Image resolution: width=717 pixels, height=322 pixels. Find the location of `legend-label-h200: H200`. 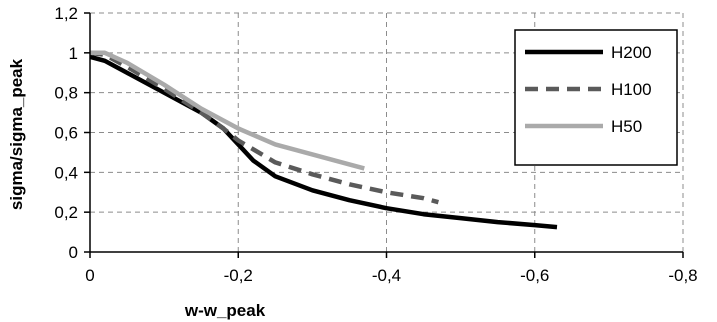

legend-label-h200: H200 is located at coordinates (631, 52).